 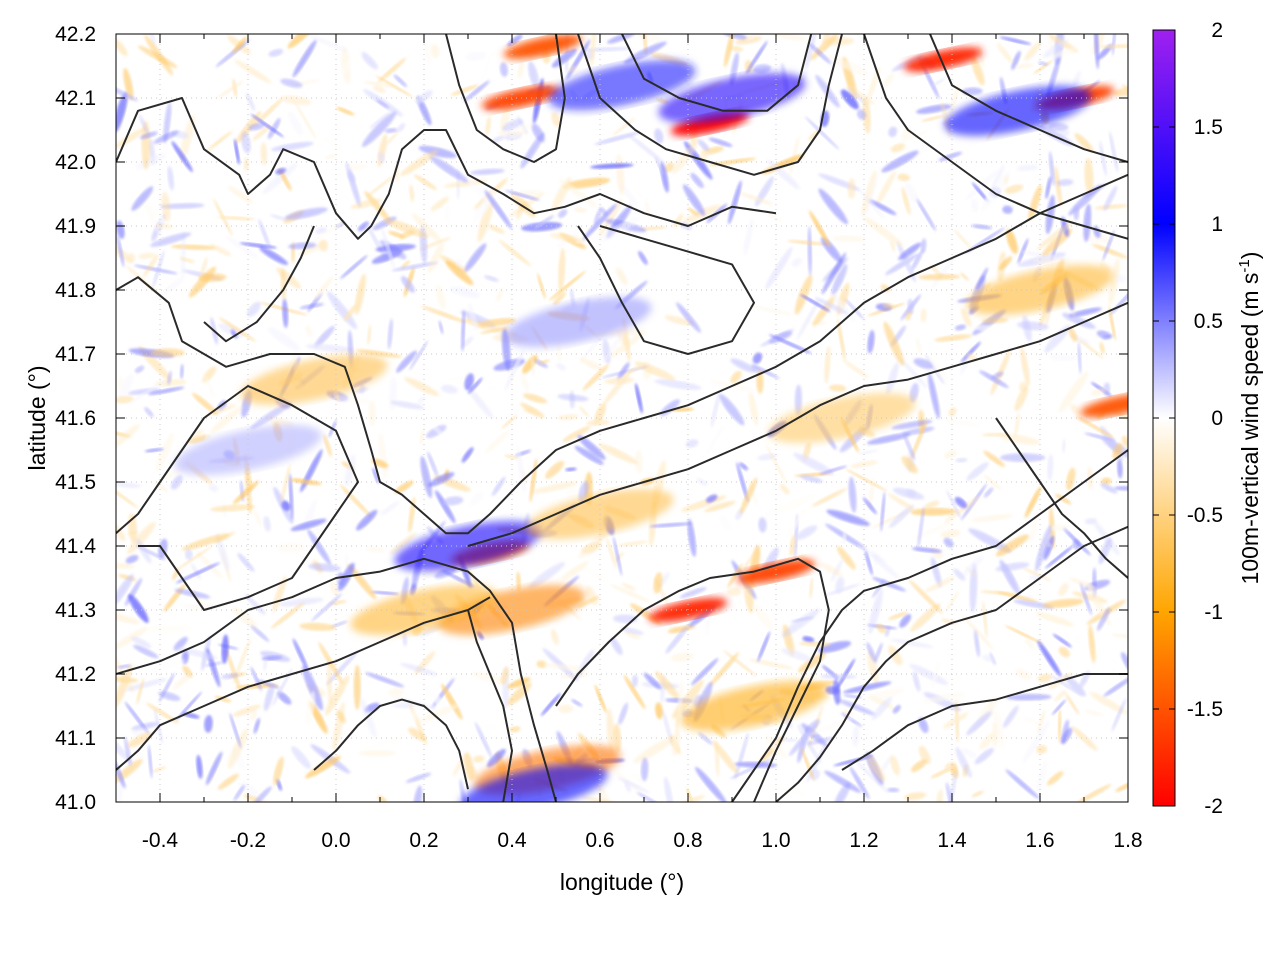 I want to click on field-feature, so click(x=542, y=46).